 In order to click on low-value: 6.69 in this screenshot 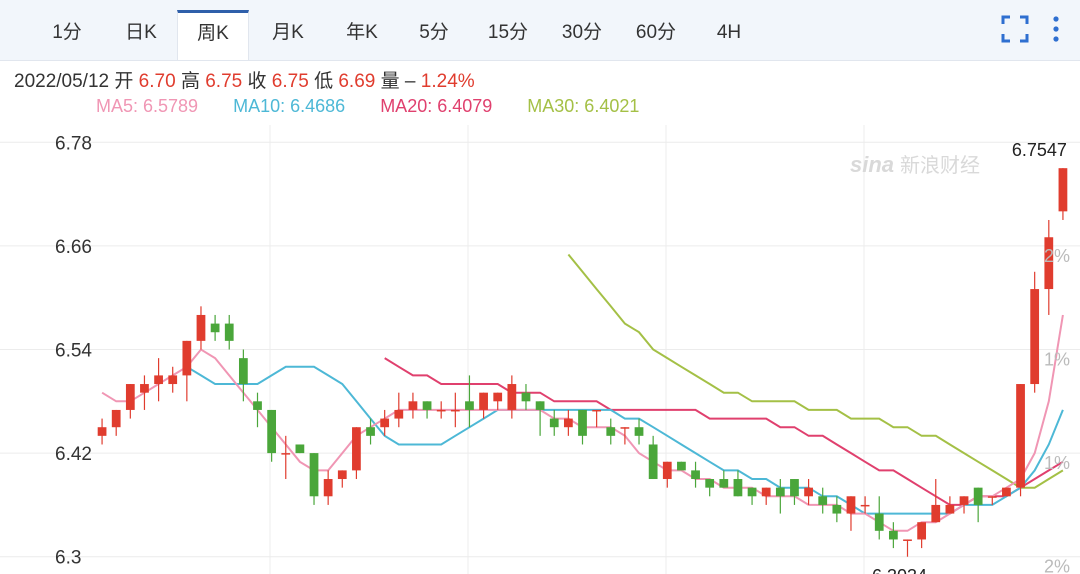, I will do `click(357, 81)`.